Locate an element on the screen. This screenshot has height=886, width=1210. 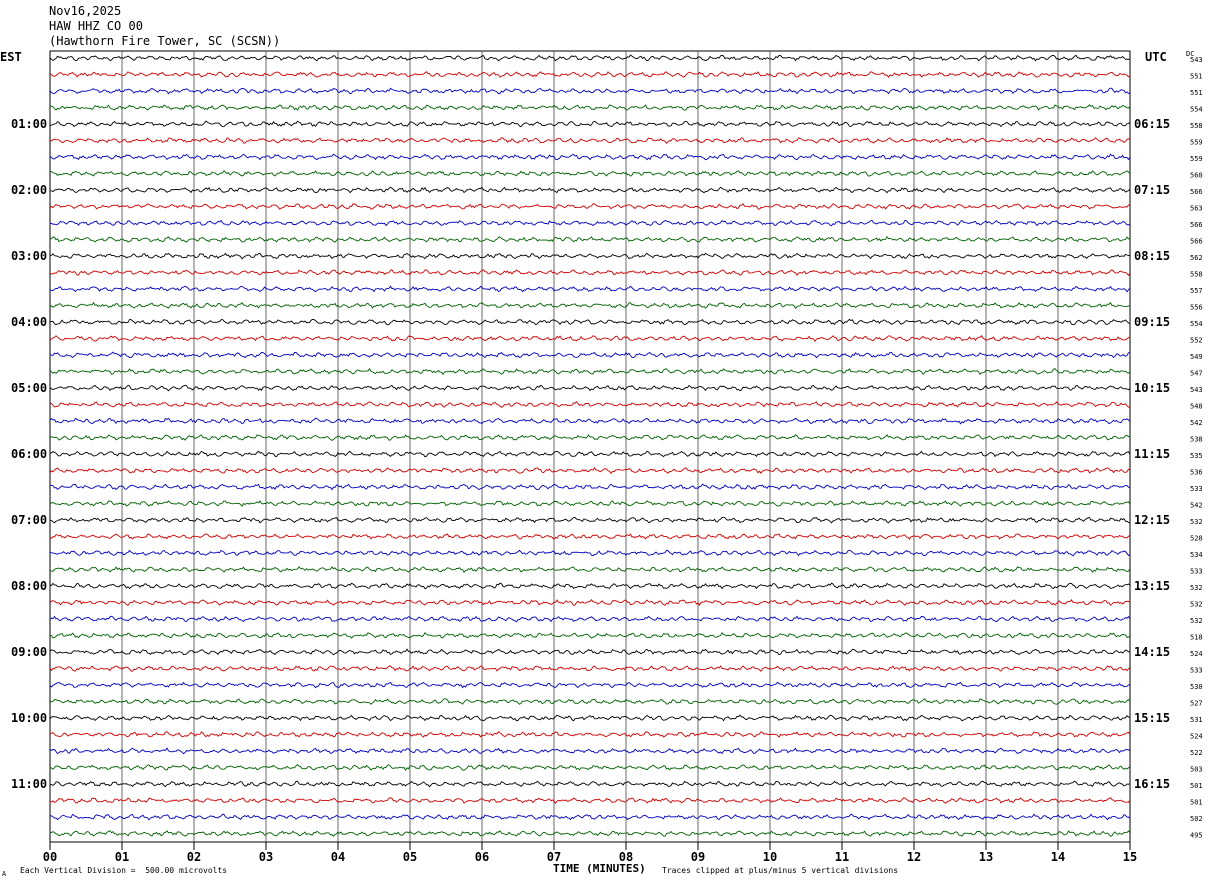
left-hour-label: 03:00 is located at coordinates (29, 256).